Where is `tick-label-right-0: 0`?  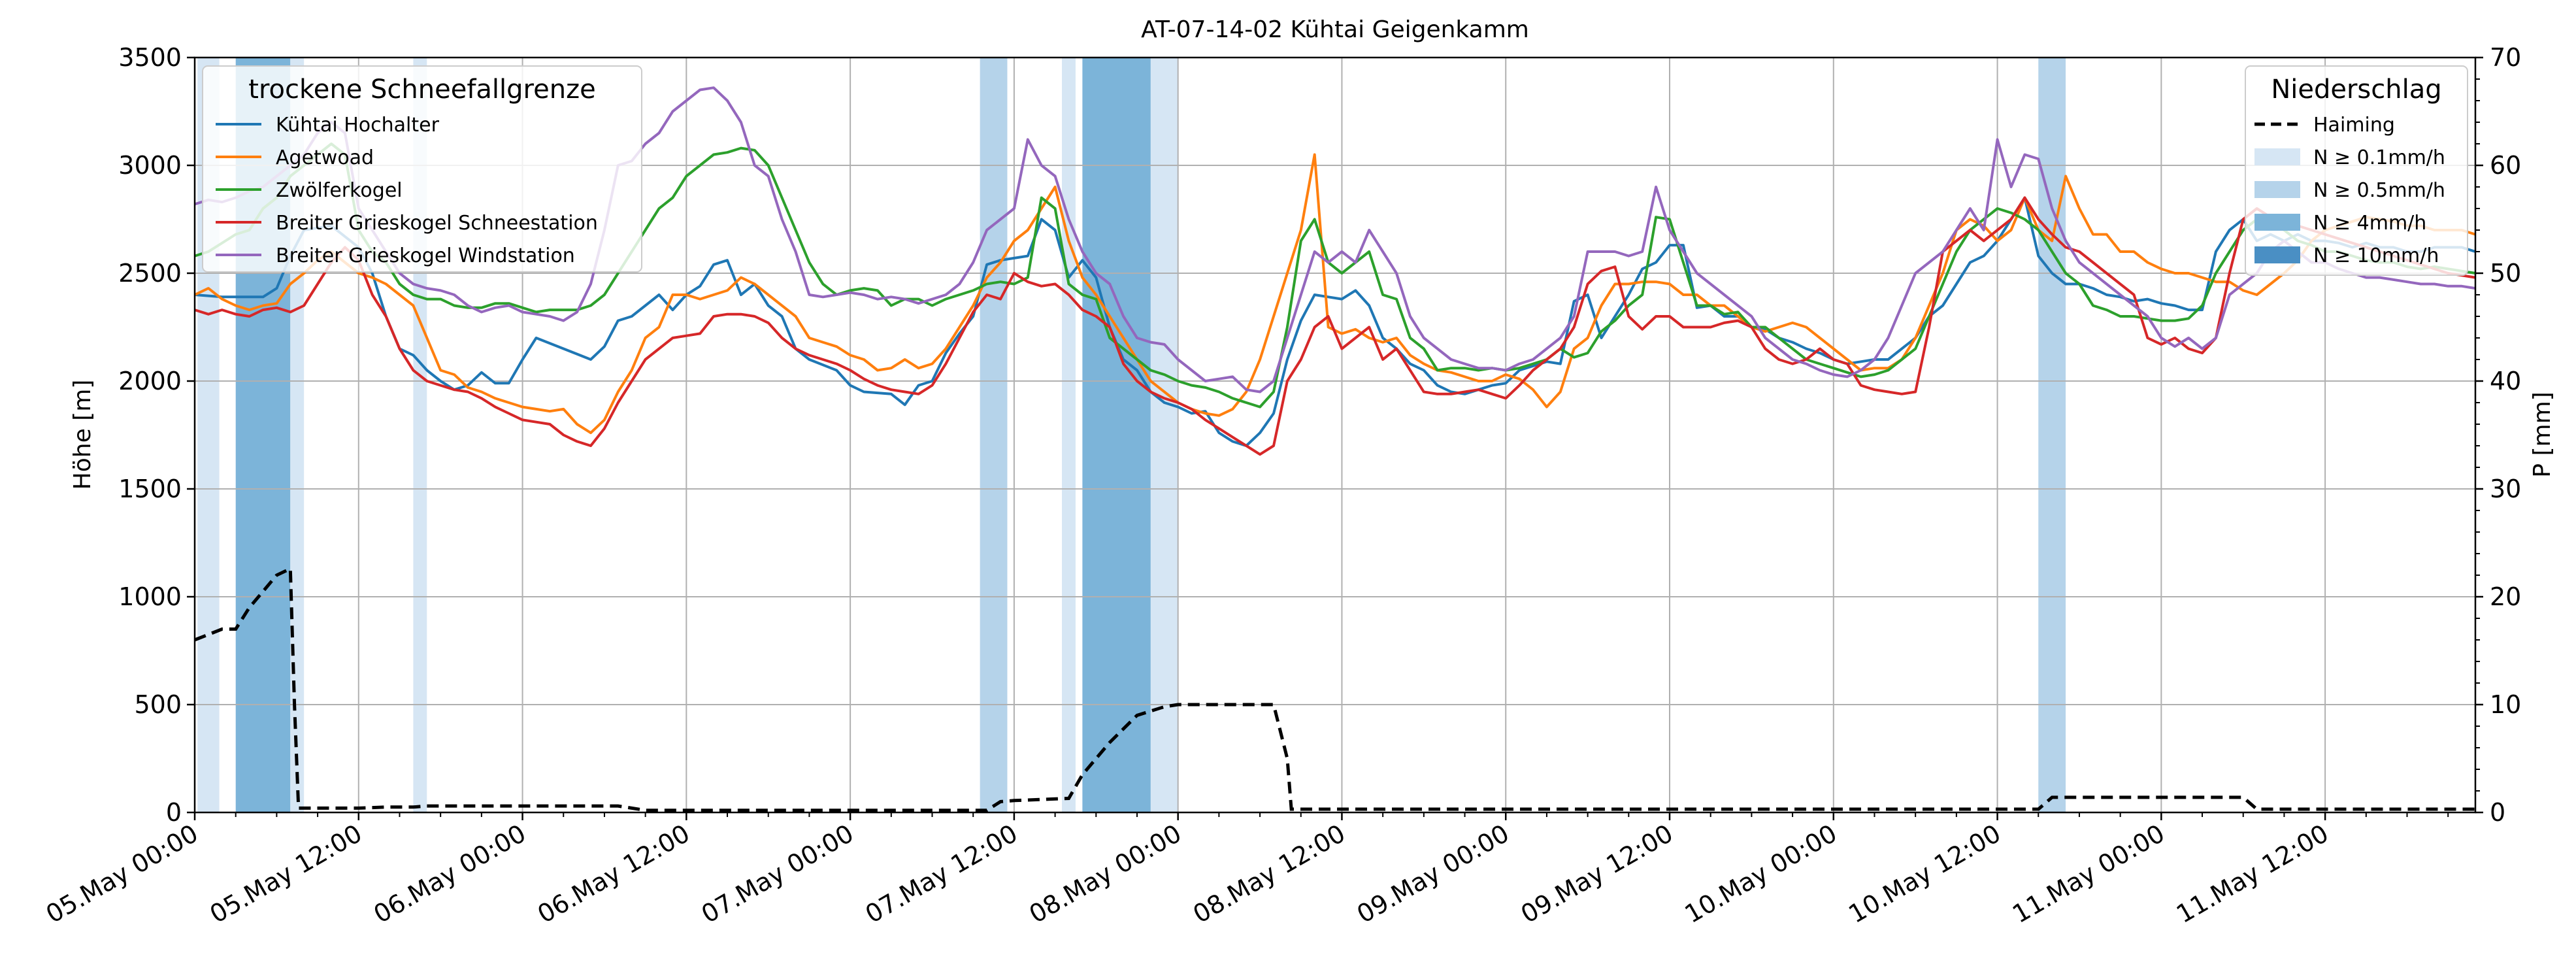
tick-label-right-0: 0 is located at coordinates (2497, 812).